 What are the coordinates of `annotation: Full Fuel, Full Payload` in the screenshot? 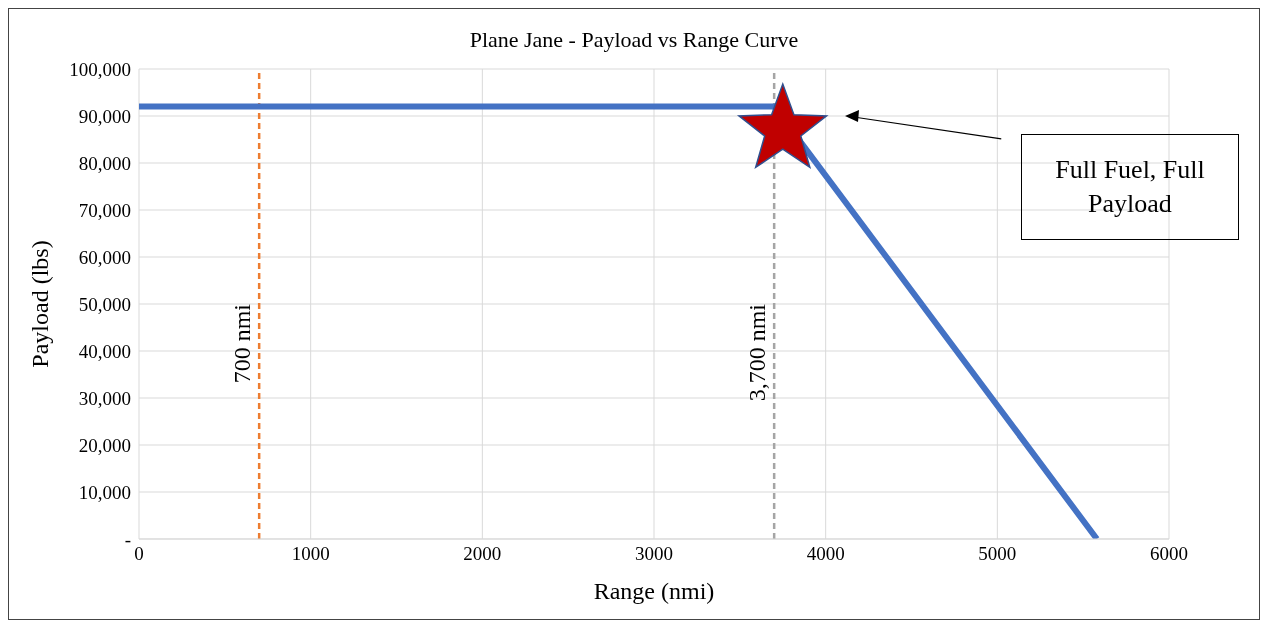 It's located at (1130, 187).